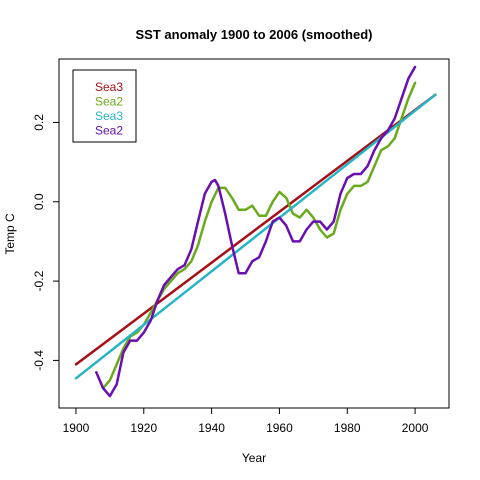 The height and width of the screenshot is (480, 480). Describe the element at coordinates (10, 234) in the screenshot. I see `y-axis-label: Temp C` at that location.